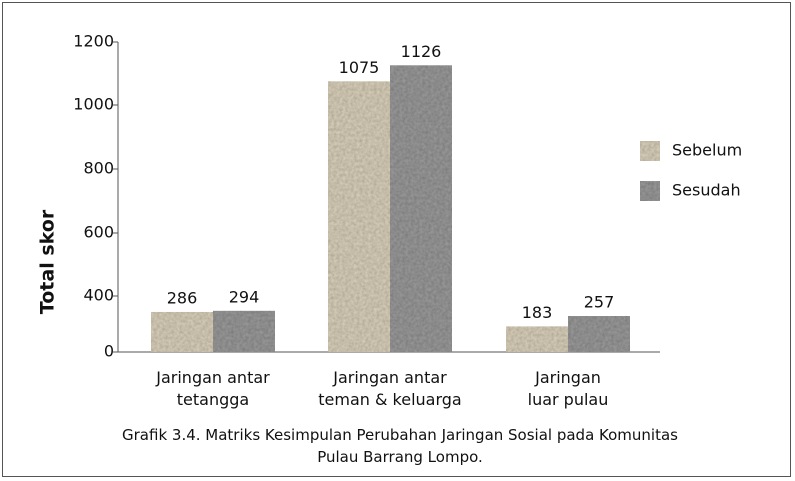 The height and width of the screenshot is (481, 795). I want to click on value-label: 257, so click(599, 302).